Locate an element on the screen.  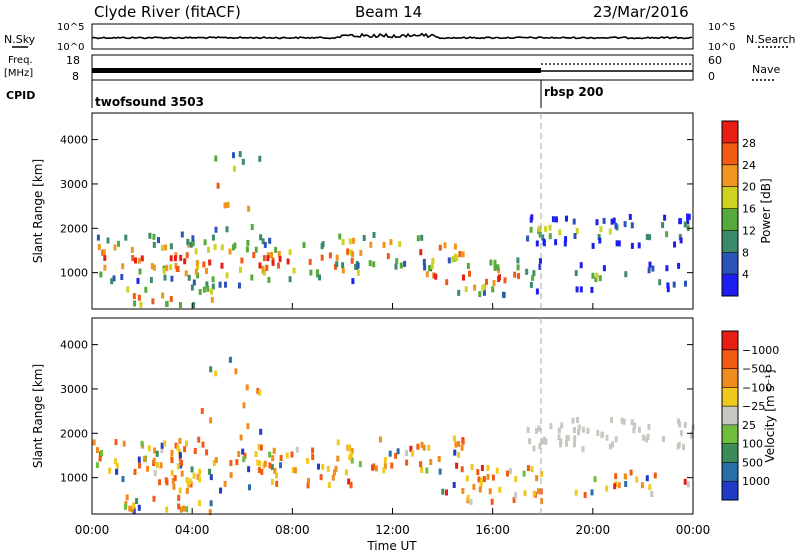
x-tick-label: 04:00 is located at coordinates (192, 530).